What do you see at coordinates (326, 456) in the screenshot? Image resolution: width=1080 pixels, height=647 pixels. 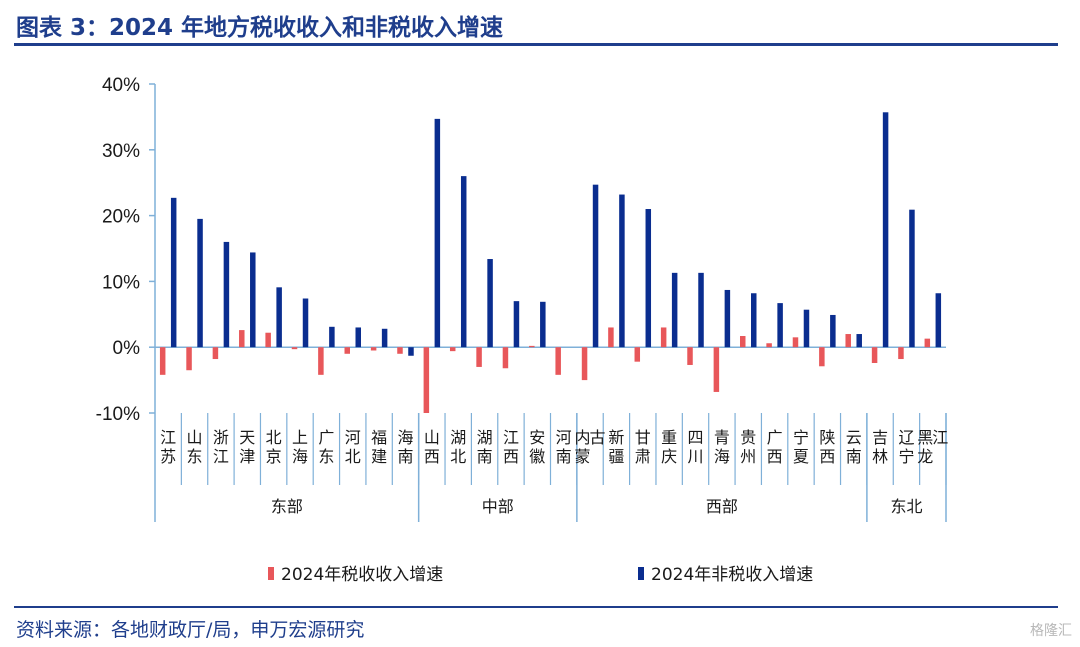 I see `category-label-char: 东` at bounding box center [326, 456].